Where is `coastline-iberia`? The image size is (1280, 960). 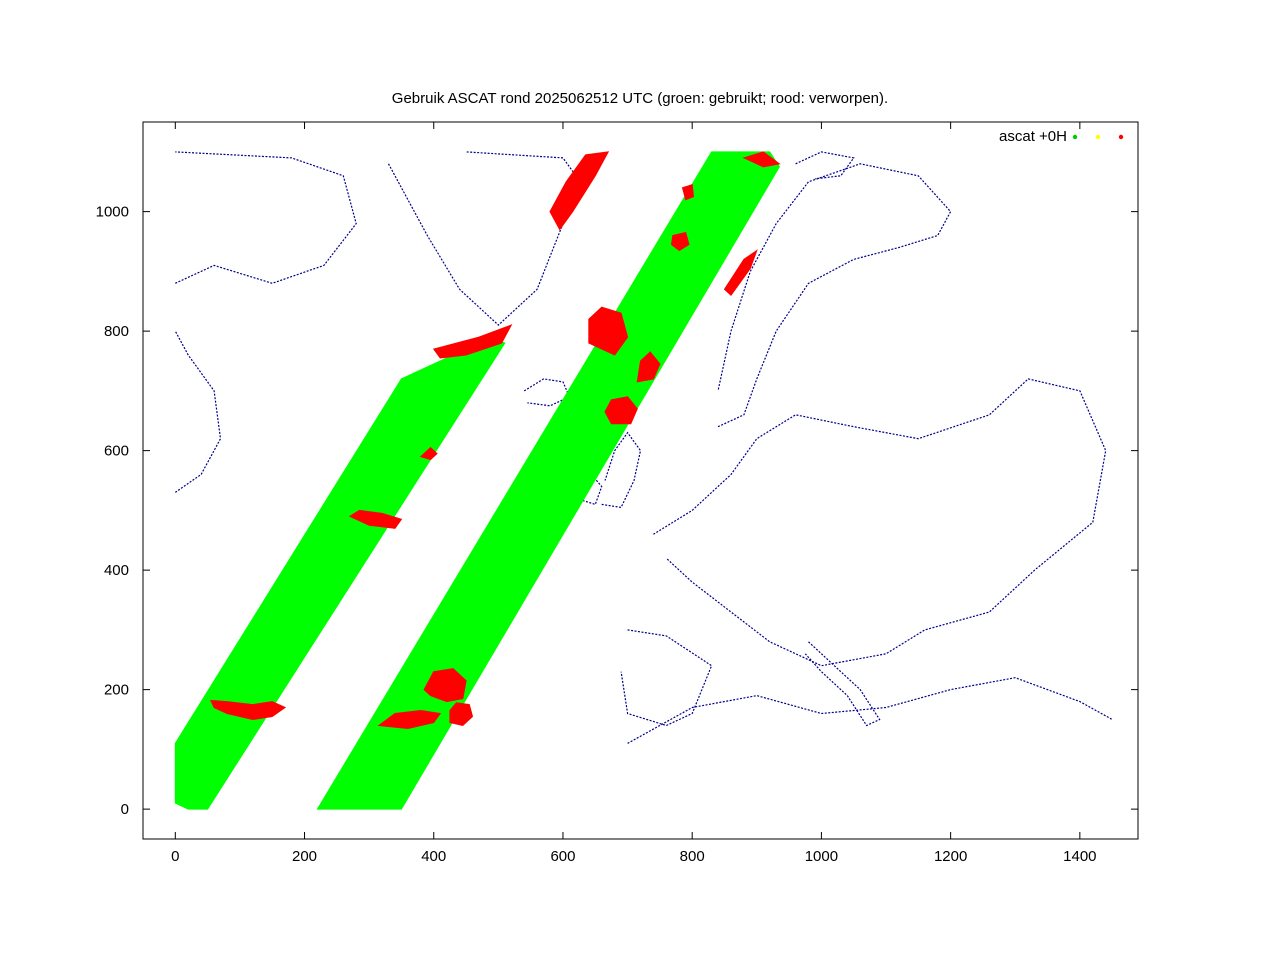 coastline-iberia is located at coordinates (666, 678).